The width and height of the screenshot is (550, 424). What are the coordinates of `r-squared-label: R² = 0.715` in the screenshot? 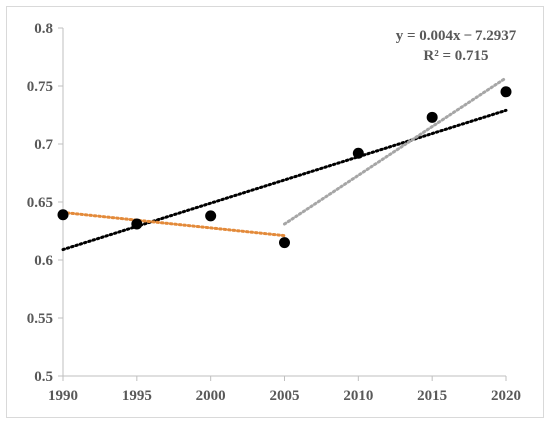 It's located at (455, 56).